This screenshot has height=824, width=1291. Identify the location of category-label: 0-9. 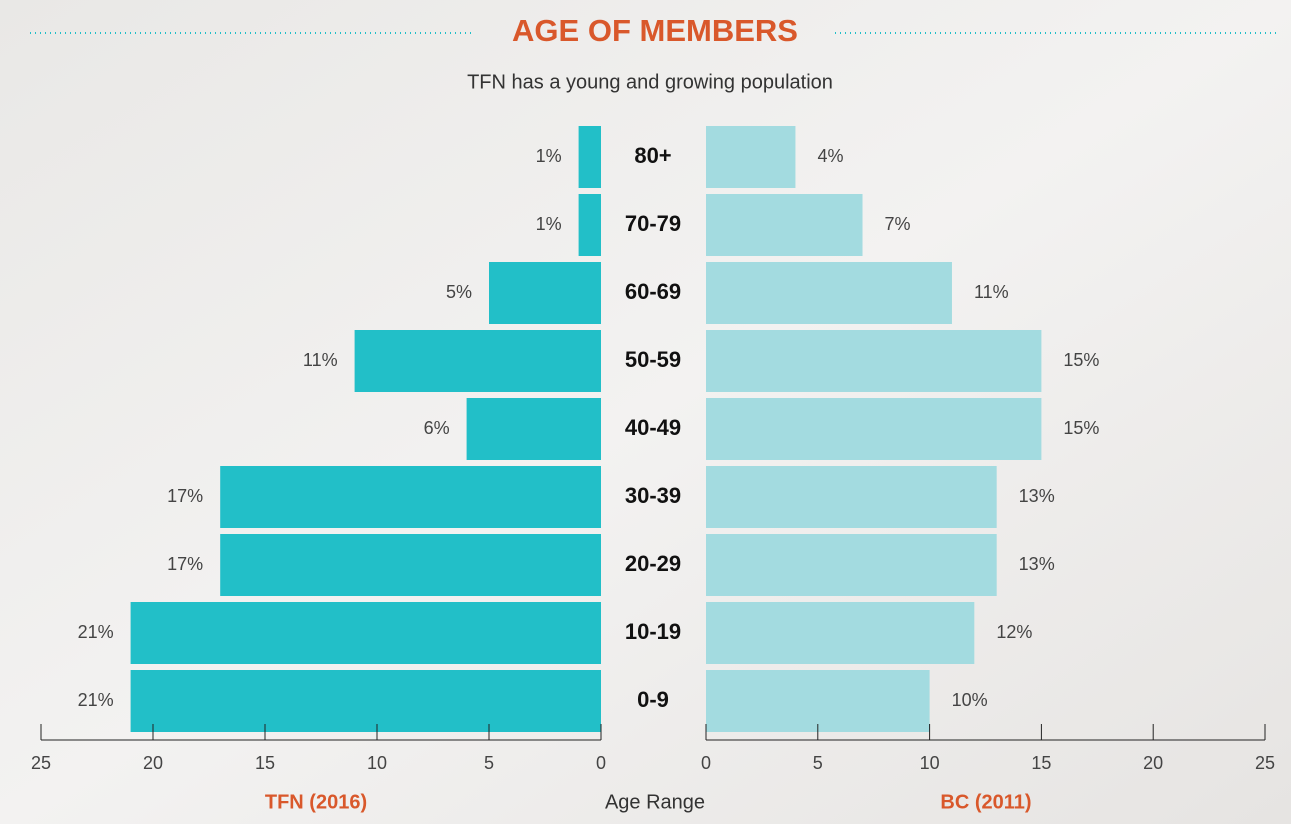
(653, 699).